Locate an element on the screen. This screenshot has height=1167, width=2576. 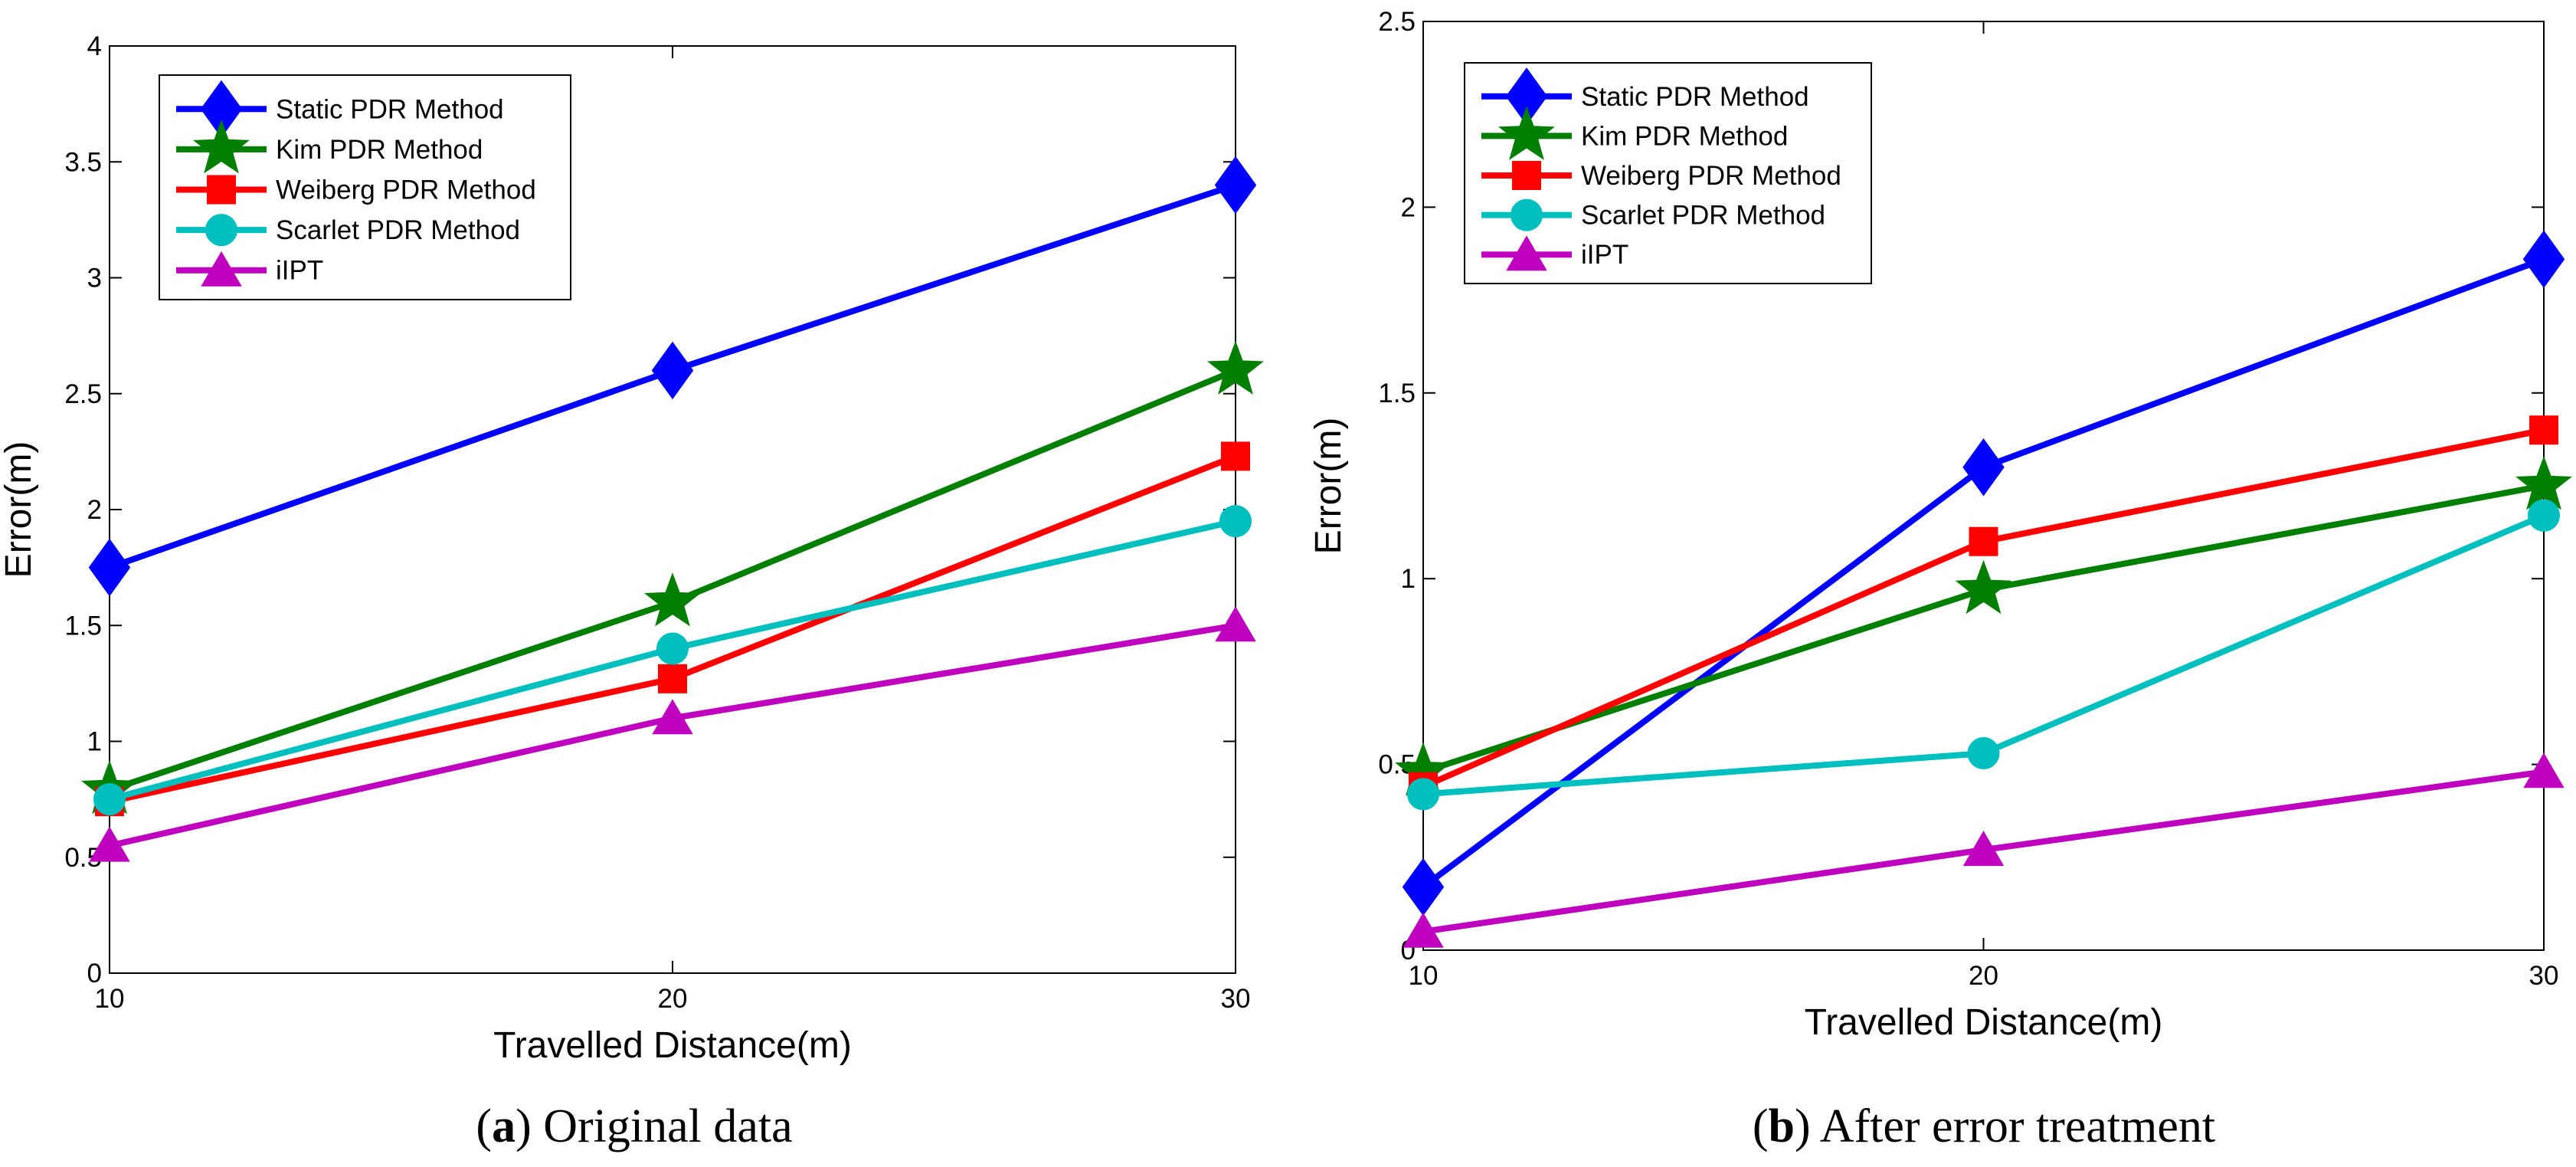
panel-caption: (b) After error treatment is located at coordinates (1984, 1126).